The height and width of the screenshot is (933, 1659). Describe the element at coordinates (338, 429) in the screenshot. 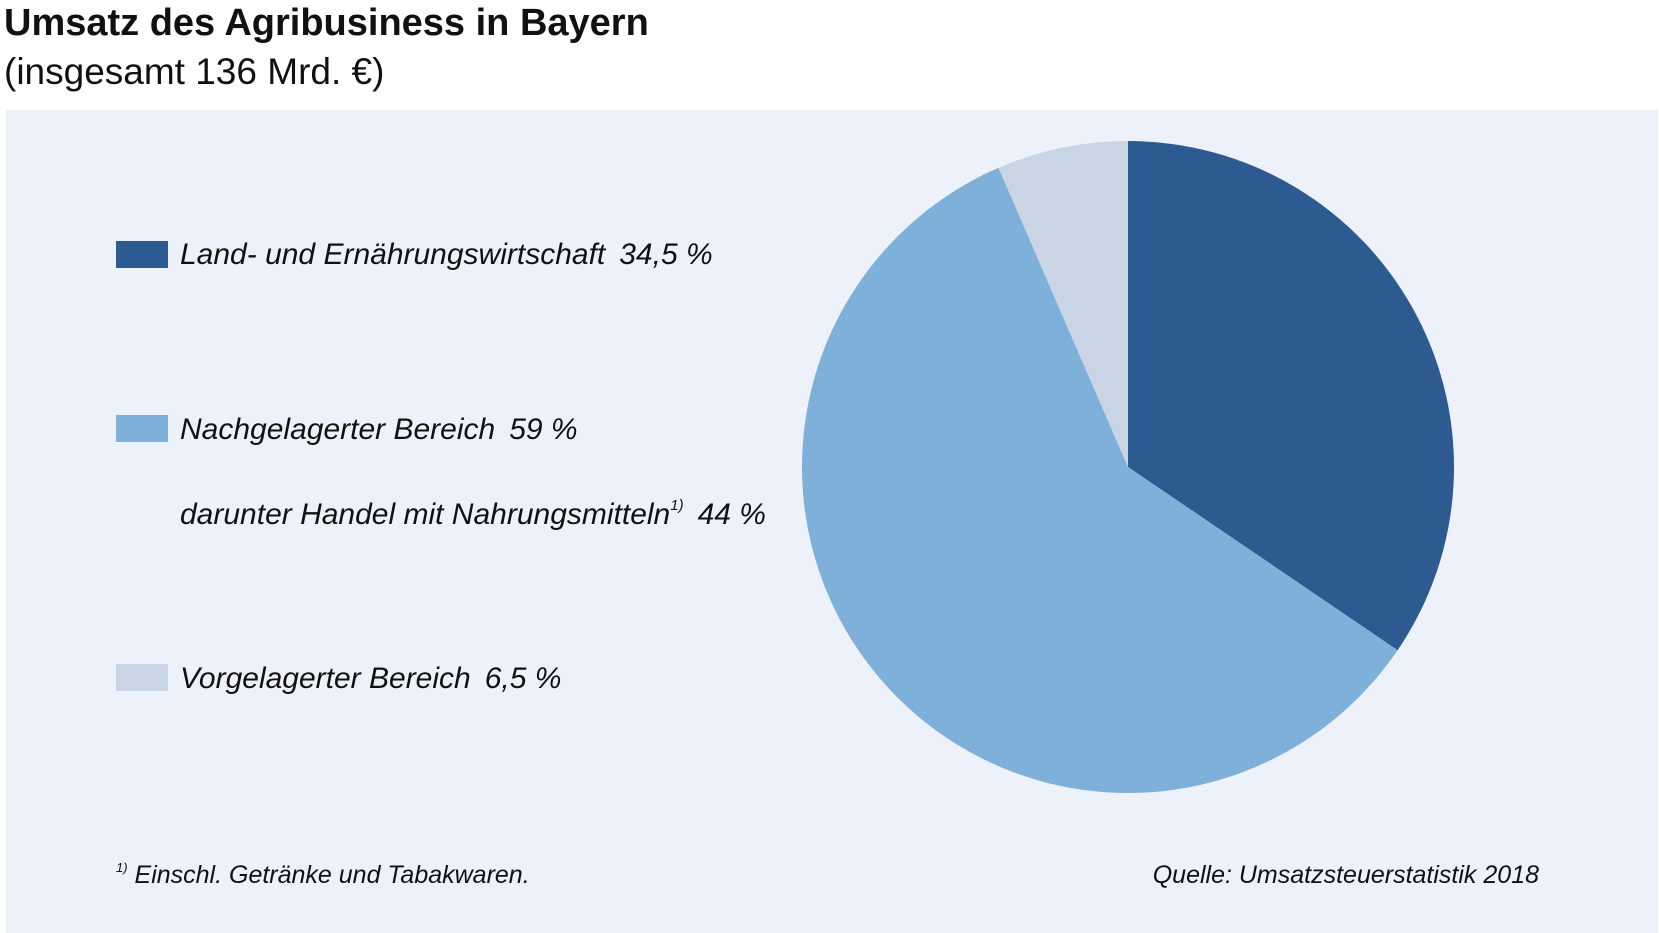

I see `legend-label-nachgelagert: Nachgelagerter Bereich` at that location.